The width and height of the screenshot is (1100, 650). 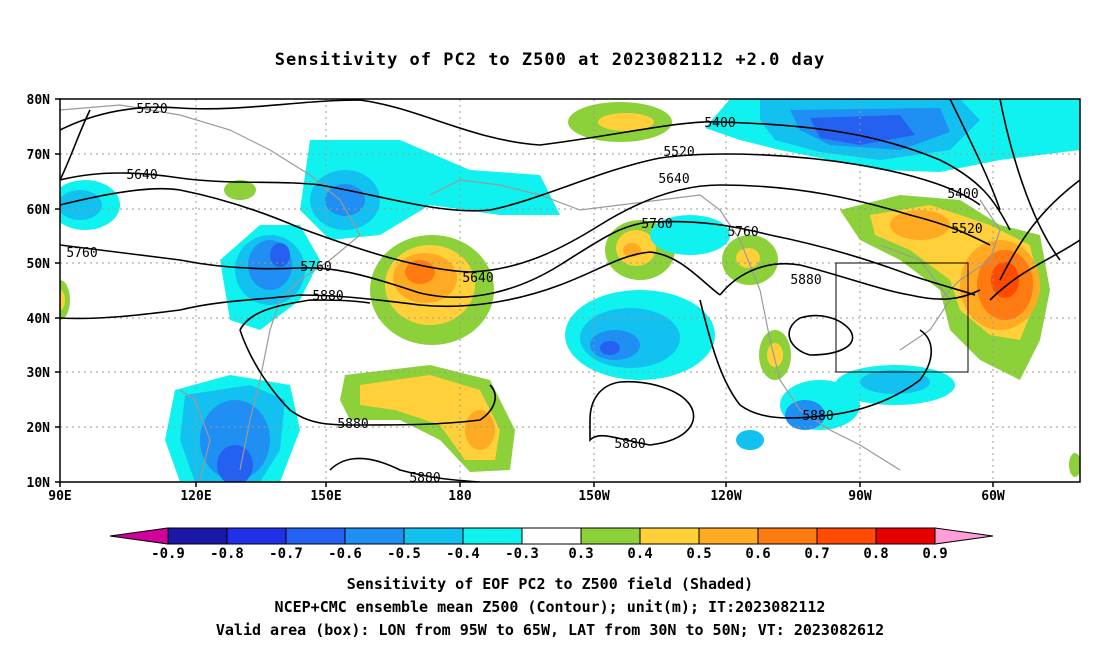 What do you see at coordinates (993, 496) in the screenshot?
I see `lon-label: 60W` at bounding box center [993, 496].